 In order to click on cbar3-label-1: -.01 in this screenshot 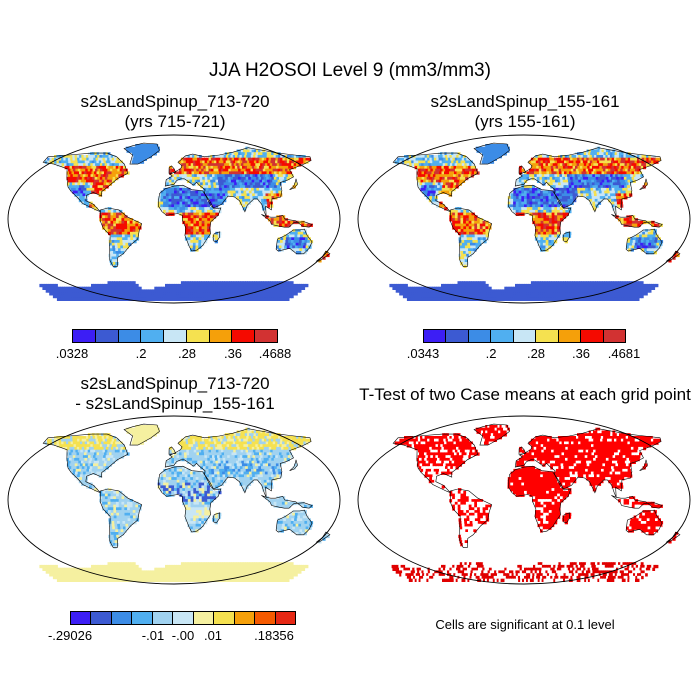, I will do `click(153, 635)`.